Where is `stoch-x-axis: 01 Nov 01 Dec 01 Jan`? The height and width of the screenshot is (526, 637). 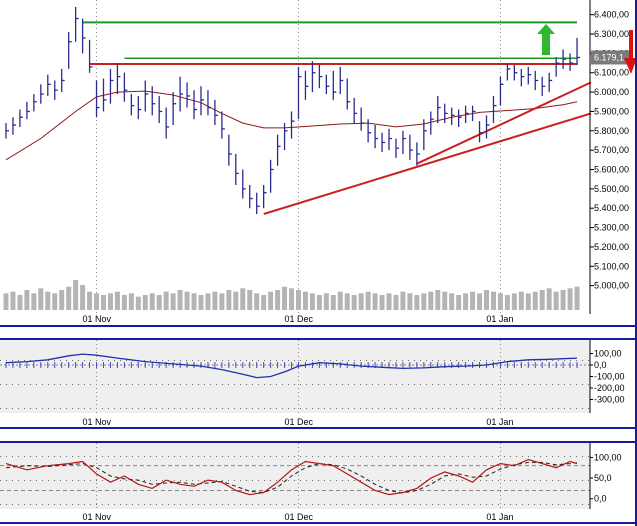 stoch-x-axis: 01 Nov 01 Dec 01 Jan is located at coordinates (298, 517).